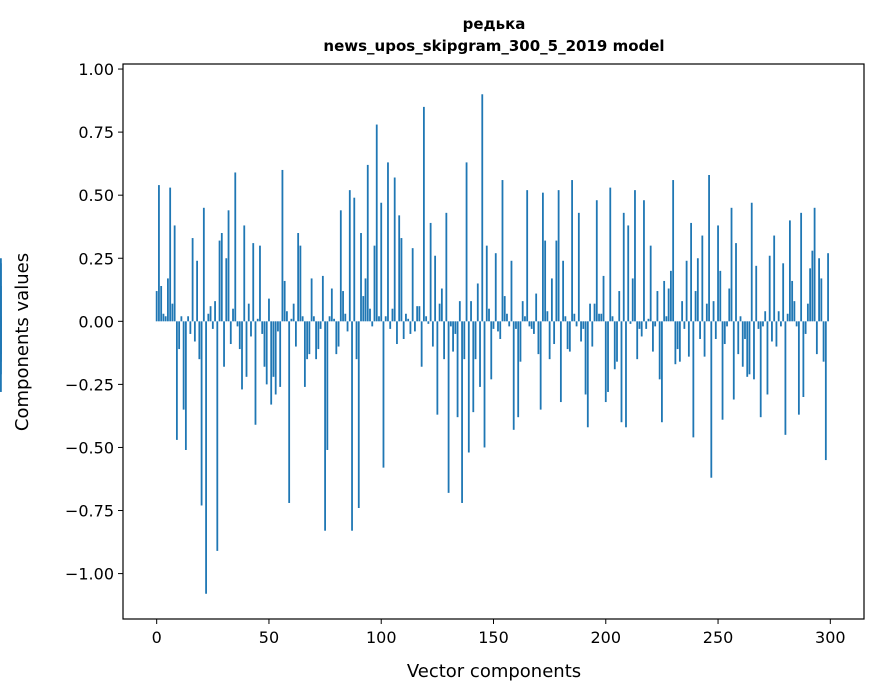 Image resolution: width=880 pixels, height=696 pixels. I want to click on y-axis-label: Components values, so click(22, 342).